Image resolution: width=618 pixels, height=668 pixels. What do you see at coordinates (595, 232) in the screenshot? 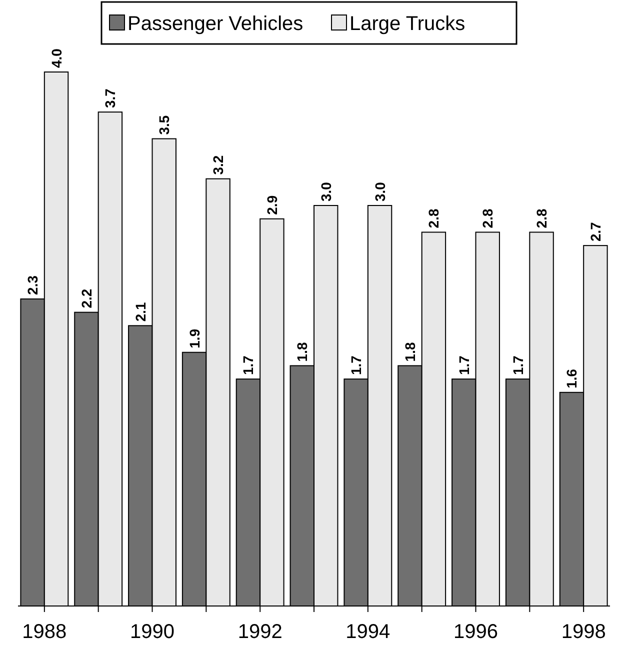
I see `data-label: 2.7` at bounding box center [595, 232].